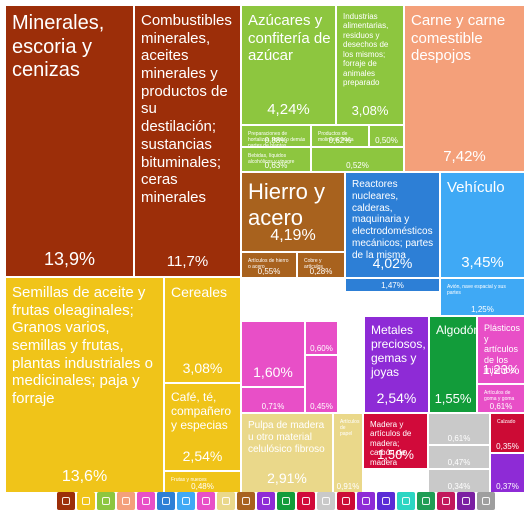 The width and height of the screenshot is (530, 520). Describe the element at coordinates (269, 265) in the screenshot. I see `tile-metal1: Artículos de hierro o acero 0,55%` at that location.